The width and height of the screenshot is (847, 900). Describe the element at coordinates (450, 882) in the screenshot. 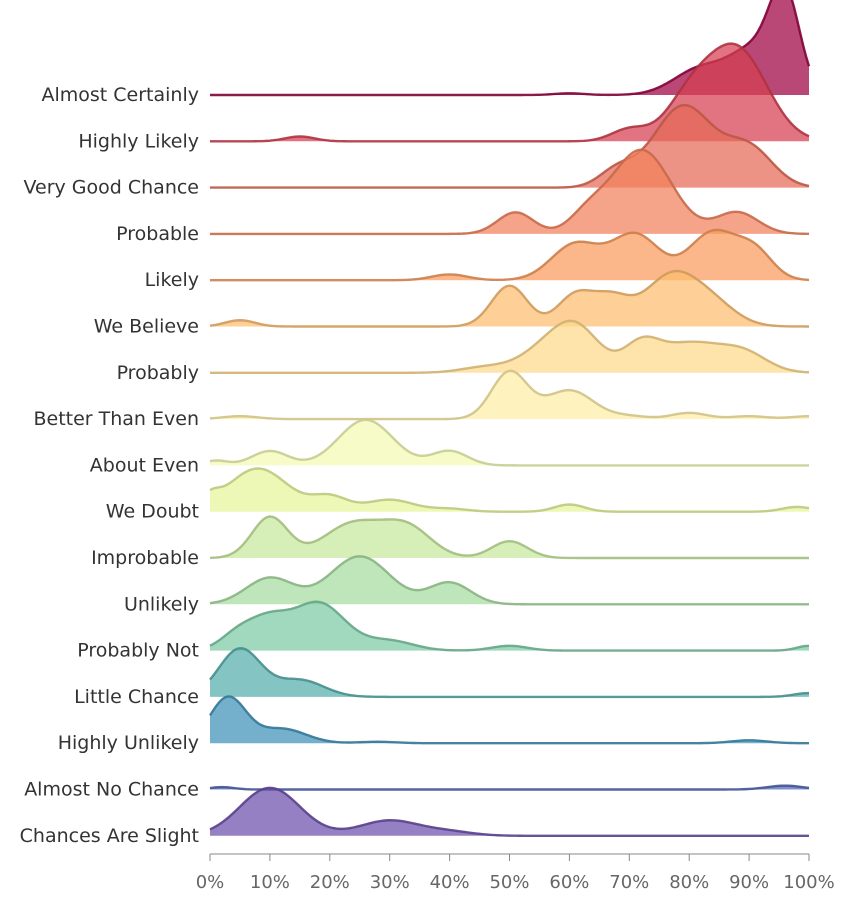

I see `x-tick-label-40: 40%` at that location.